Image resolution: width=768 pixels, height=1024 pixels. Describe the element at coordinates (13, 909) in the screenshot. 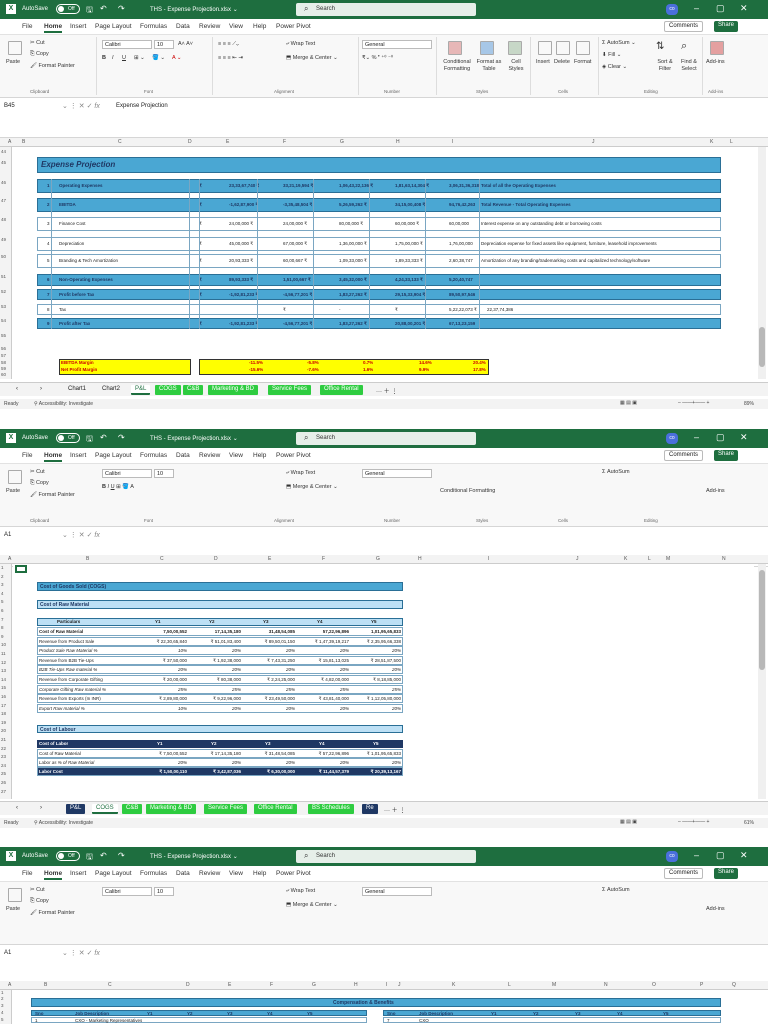

I see `paste-button: Paste` at that location.